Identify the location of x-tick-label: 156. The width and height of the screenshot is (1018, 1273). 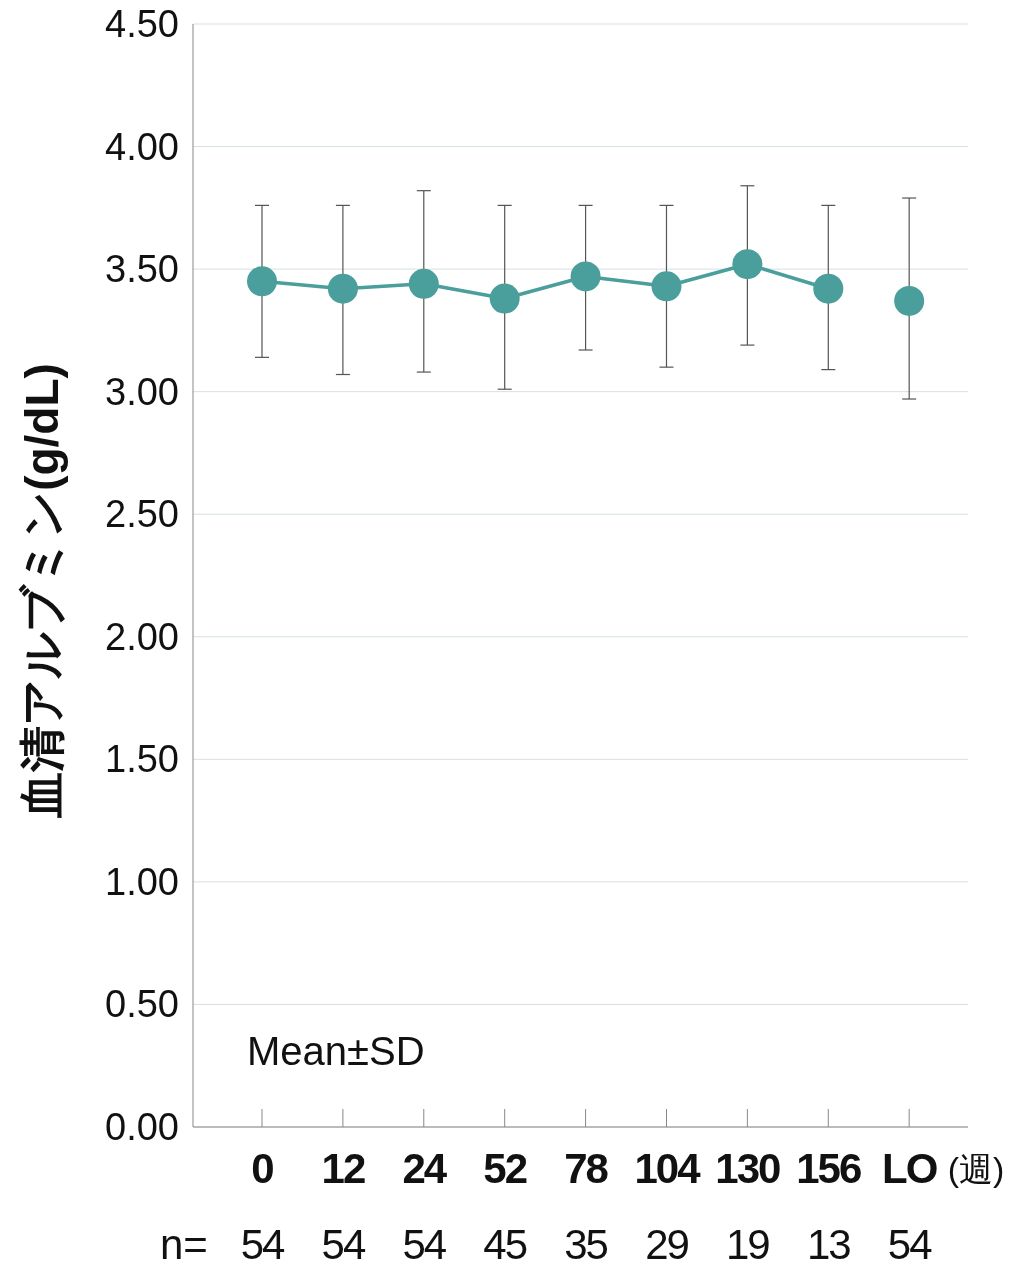
(828, 1168).